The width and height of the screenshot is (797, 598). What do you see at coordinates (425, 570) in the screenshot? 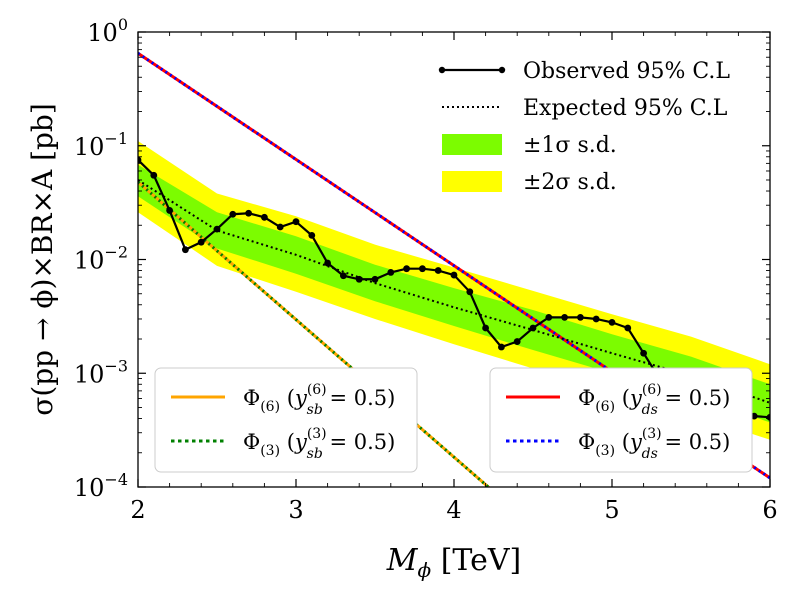
I see `x-axis-label-sub: ϕ` at bounding box center [425, 570].